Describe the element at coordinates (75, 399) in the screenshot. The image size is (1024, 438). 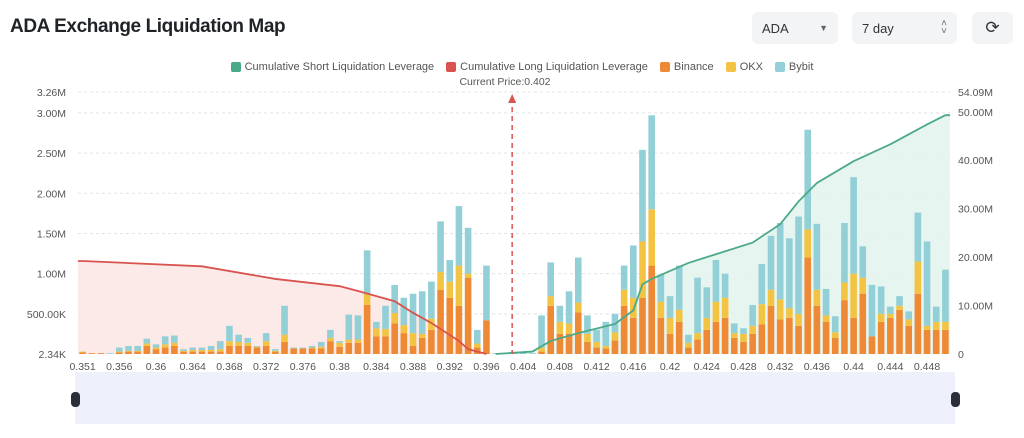
I see `zoom-handle-left` at that location.